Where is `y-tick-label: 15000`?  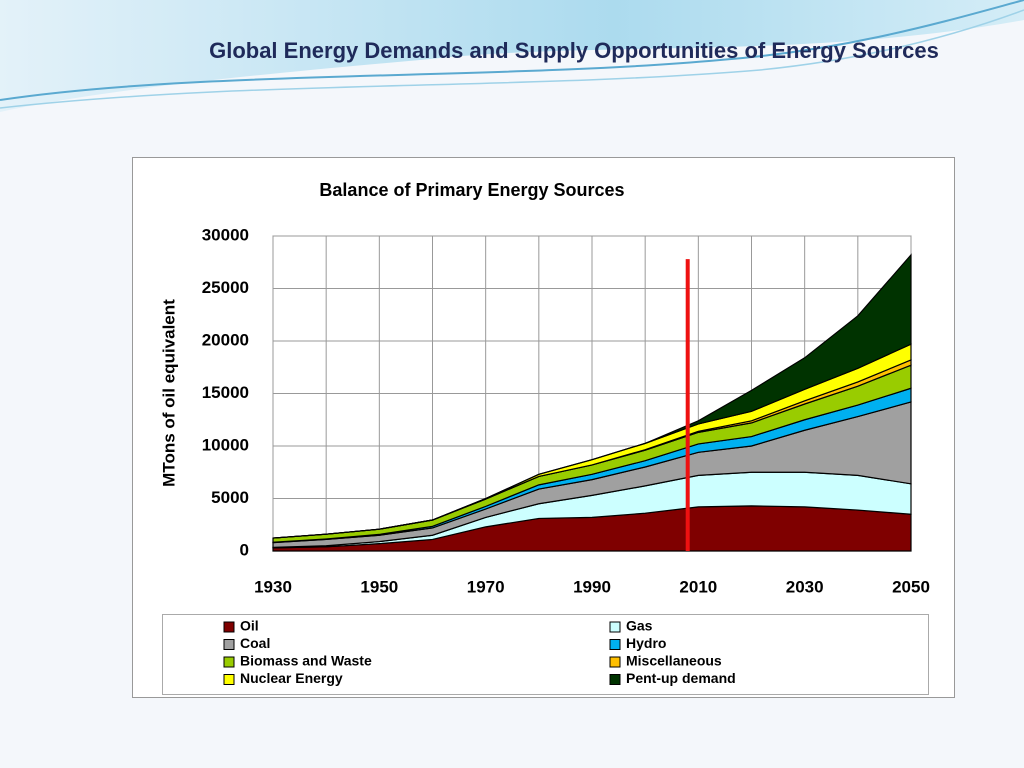 y-tick-label: 15000 is located at coordinates (225, 392).